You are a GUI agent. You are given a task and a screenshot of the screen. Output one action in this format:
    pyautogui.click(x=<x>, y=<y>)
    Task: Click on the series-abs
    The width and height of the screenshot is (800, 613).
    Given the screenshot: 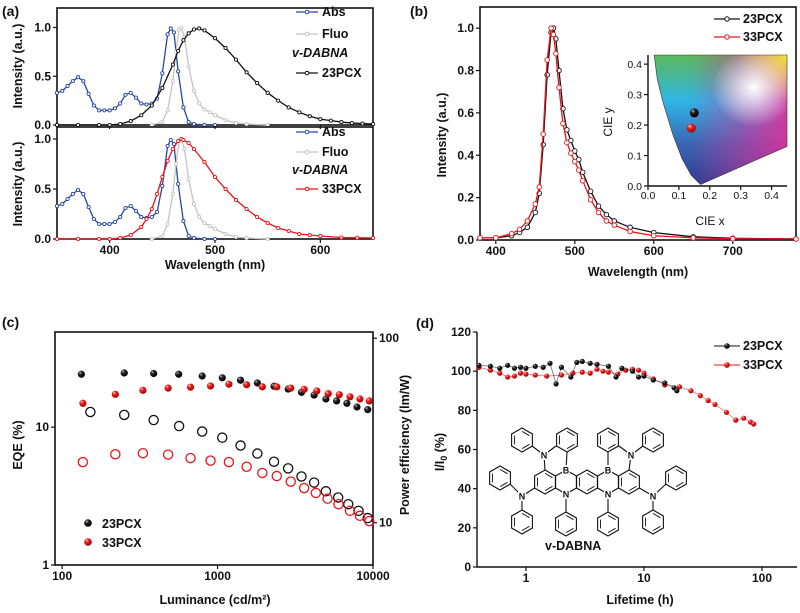 What is the action you would take?
    pyautogui.click(x=136, y=189)
    